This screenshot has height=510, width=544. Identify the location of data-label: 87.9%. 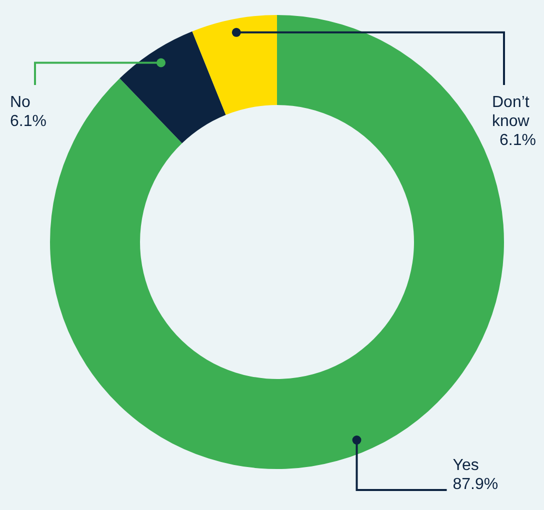
(475, 484).